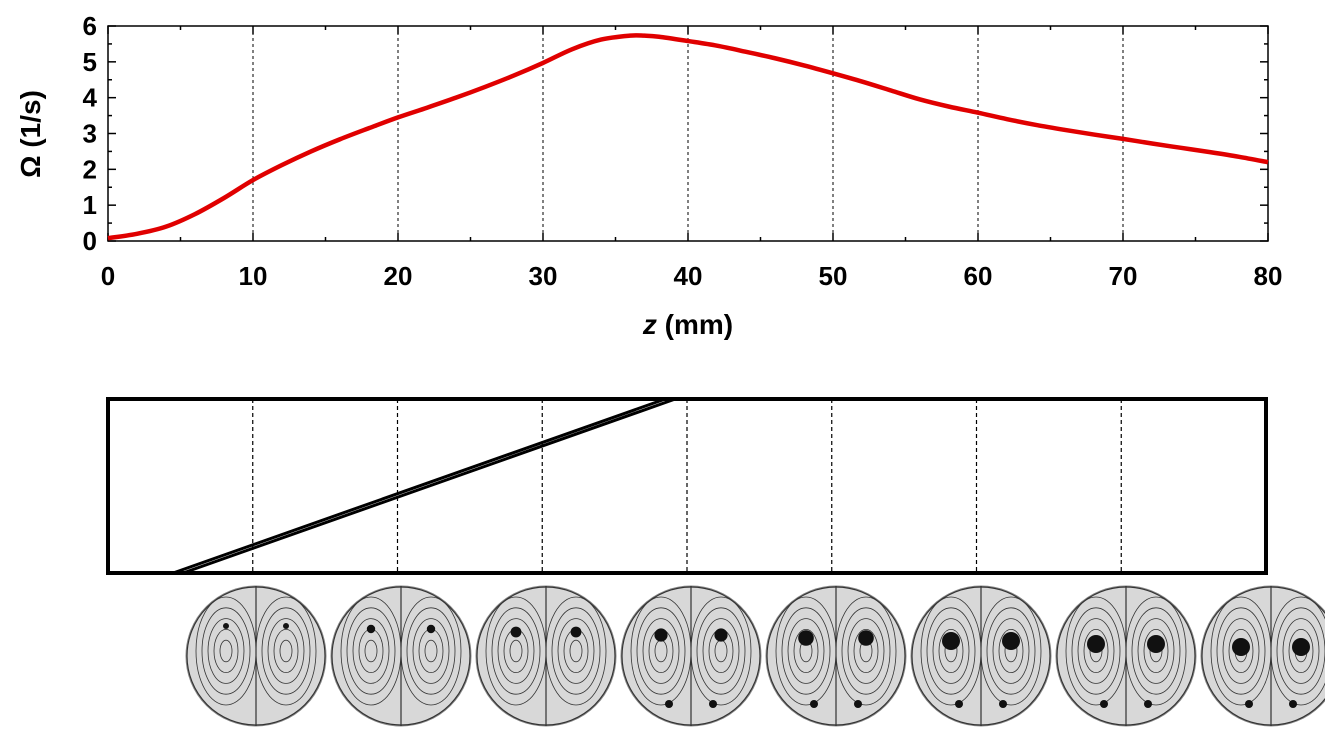 This screenshot has width=1325, height=729. What do you see at coordinates (30, 134) in the screenshot?
I see `y-axis-label: Ω (1/s)` at bounding box center [30, 134].